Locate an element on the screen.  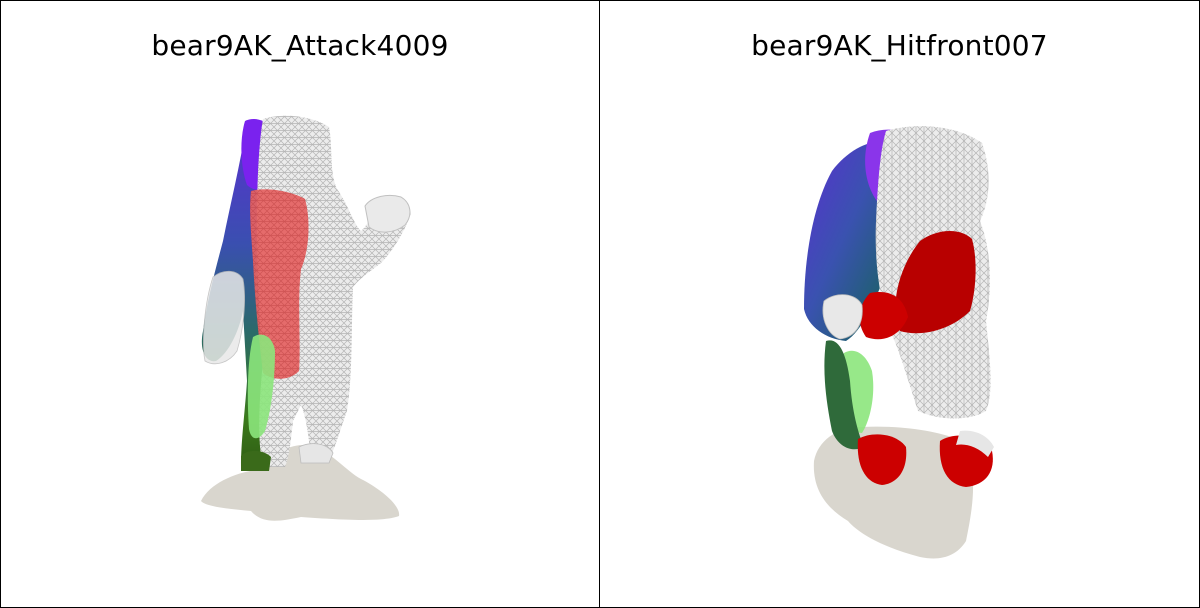
bear-raised-paw is located at coordinates (387, 213).